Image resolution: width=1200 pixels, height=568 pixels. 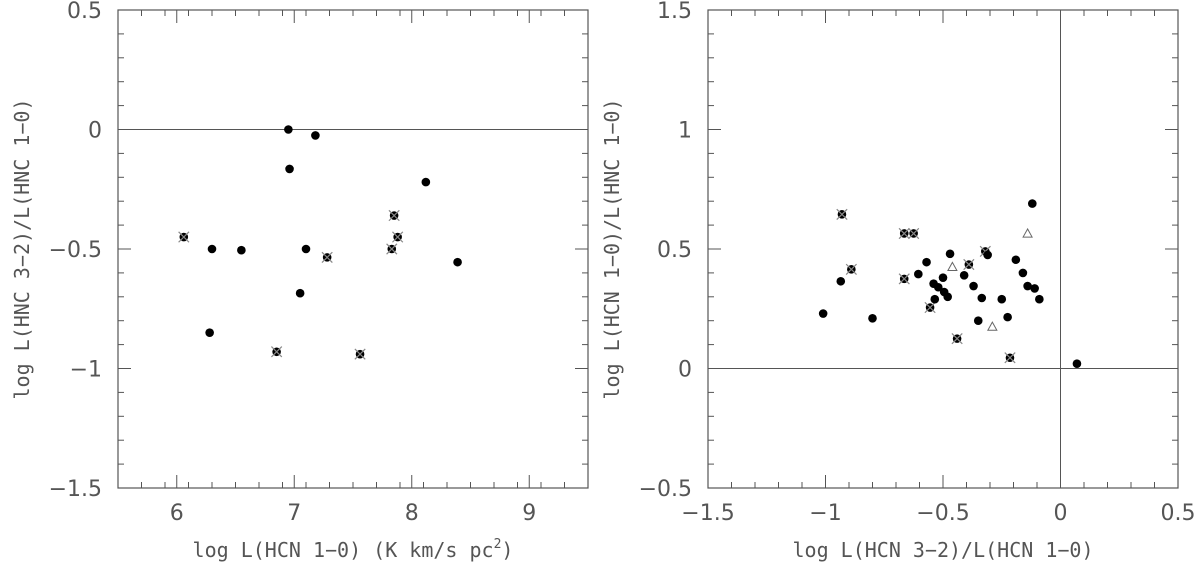 I want to click on x-axis-label: log L(HCN 1−0) (K km/s pc2), so click(x=353, y=549).